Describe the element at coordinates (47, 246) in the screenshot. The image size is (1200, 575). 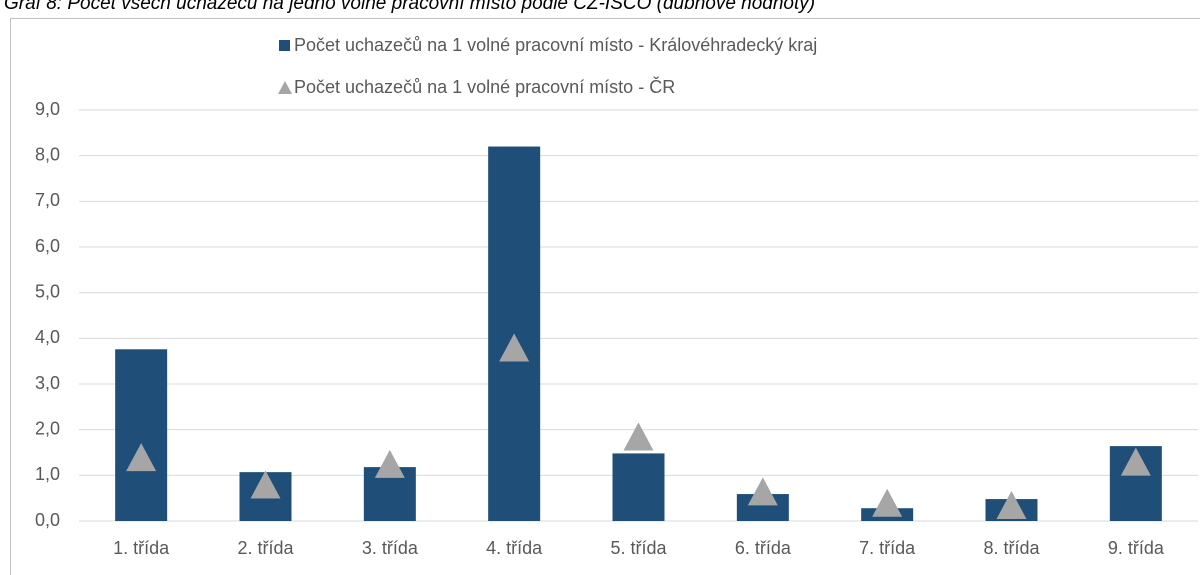
I see `y-tick-label: 6,0` at that location.